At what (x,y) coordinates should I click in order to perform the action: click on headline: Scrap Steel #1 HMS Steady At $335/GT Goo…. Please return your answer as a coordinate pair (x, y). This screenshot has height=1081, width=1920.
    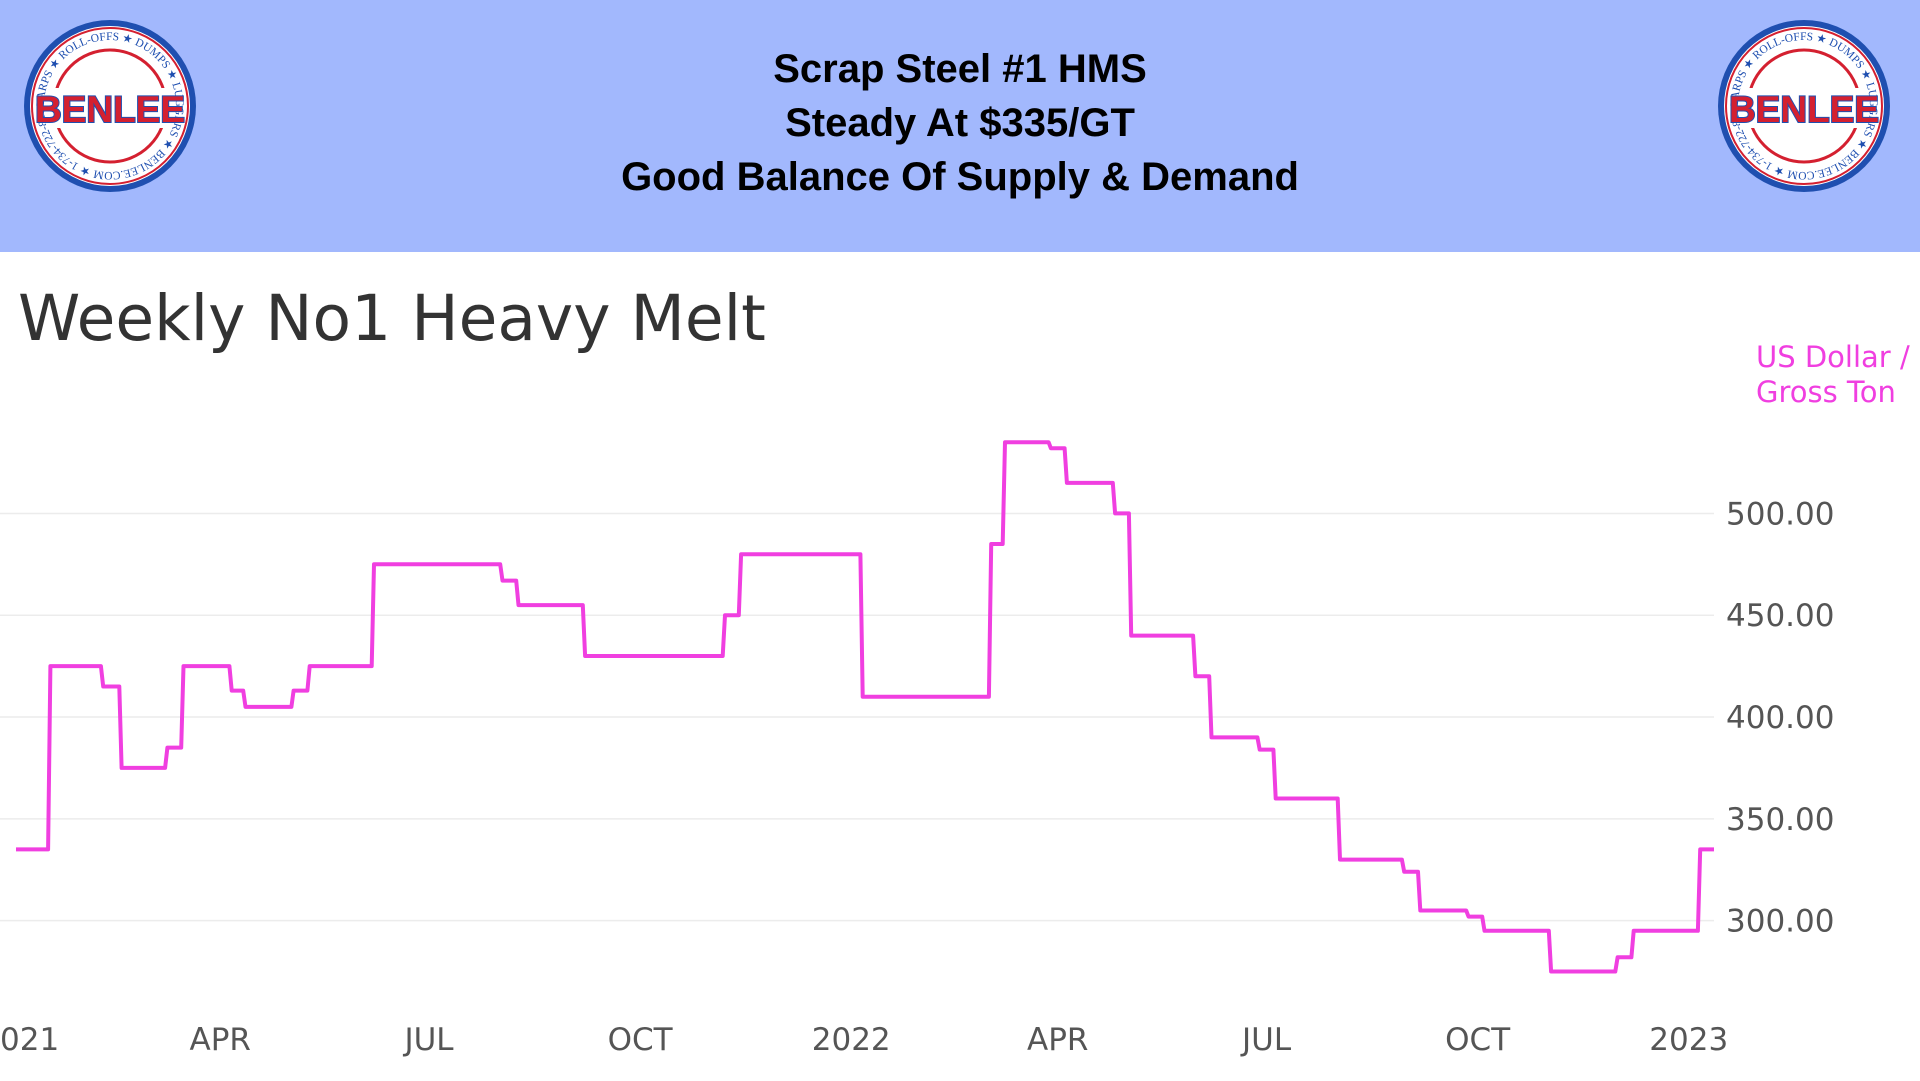
    Looking at the image, I should click on (960, 123).